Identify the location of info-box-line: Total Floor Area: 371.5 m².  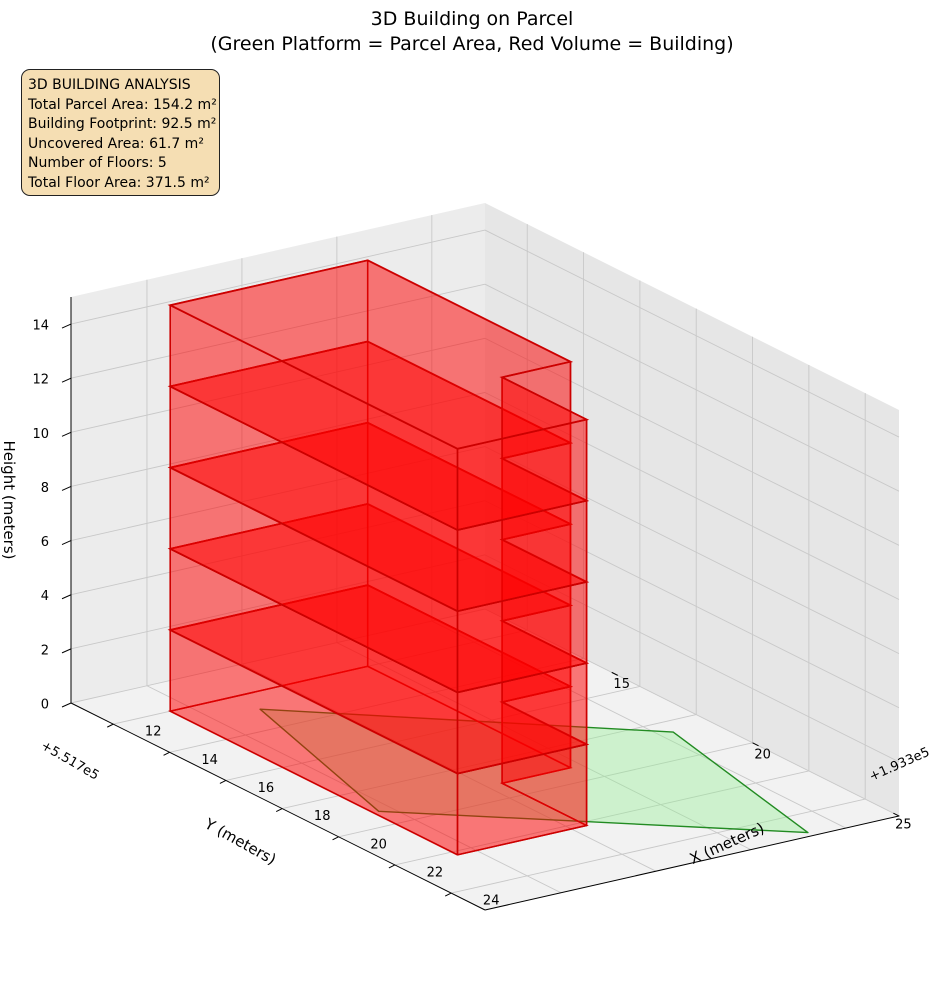
(119, 182).